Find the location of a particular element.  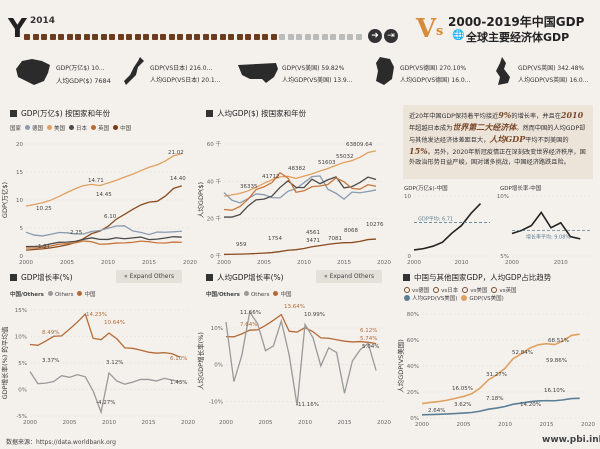

expand-others-button-2: « Expand Others is located at coordinates (349, 276).